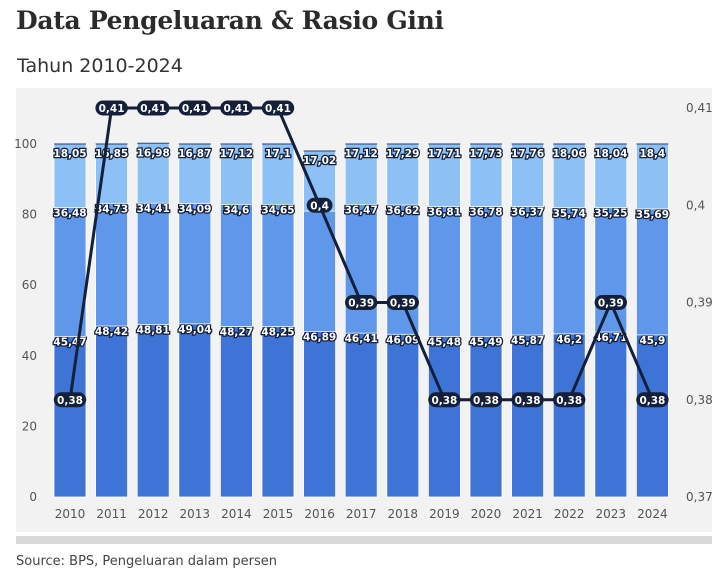  I want to click on x-tick-label: 2021, so click(527, 514).